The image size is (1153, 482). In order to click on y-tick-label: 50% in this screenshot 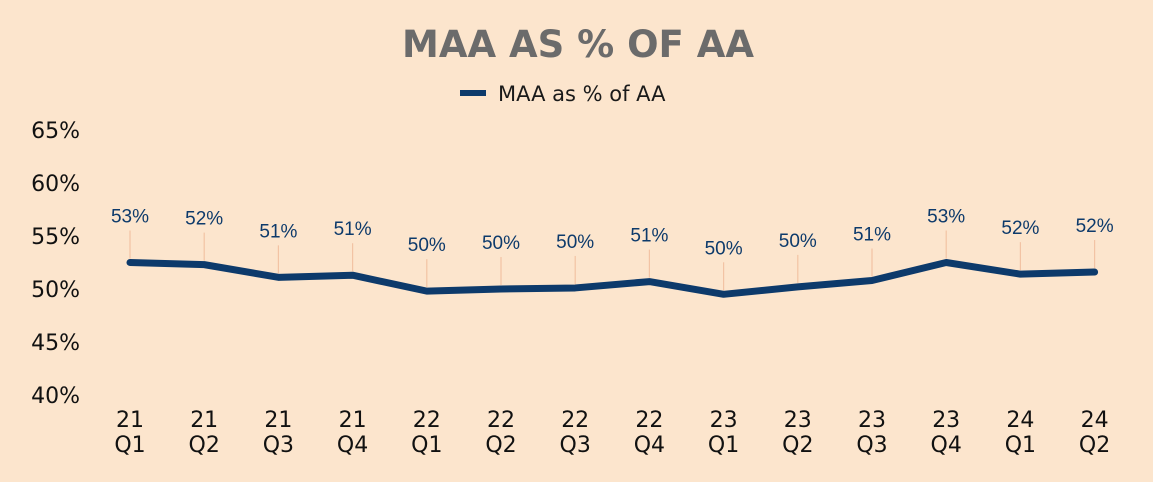, I will do `click(55, 290)`.